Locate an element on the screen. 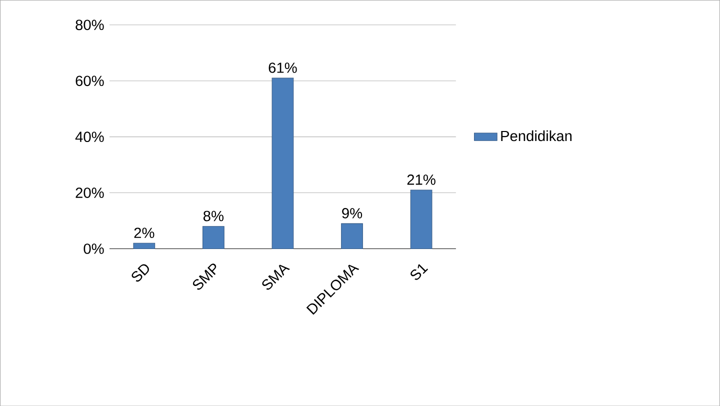 This screenshot has height=406, width=720. y-tick-label: 0% is located at coordinates (94, 248).